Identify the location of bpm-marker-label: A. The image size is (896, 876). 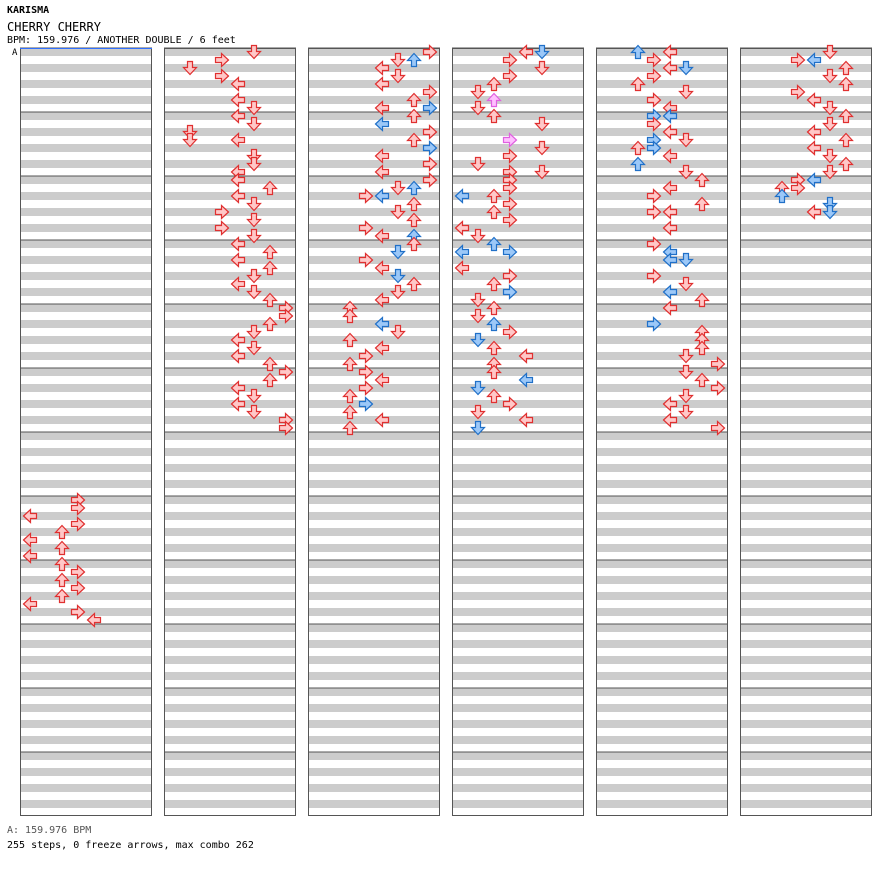
(15, 53).